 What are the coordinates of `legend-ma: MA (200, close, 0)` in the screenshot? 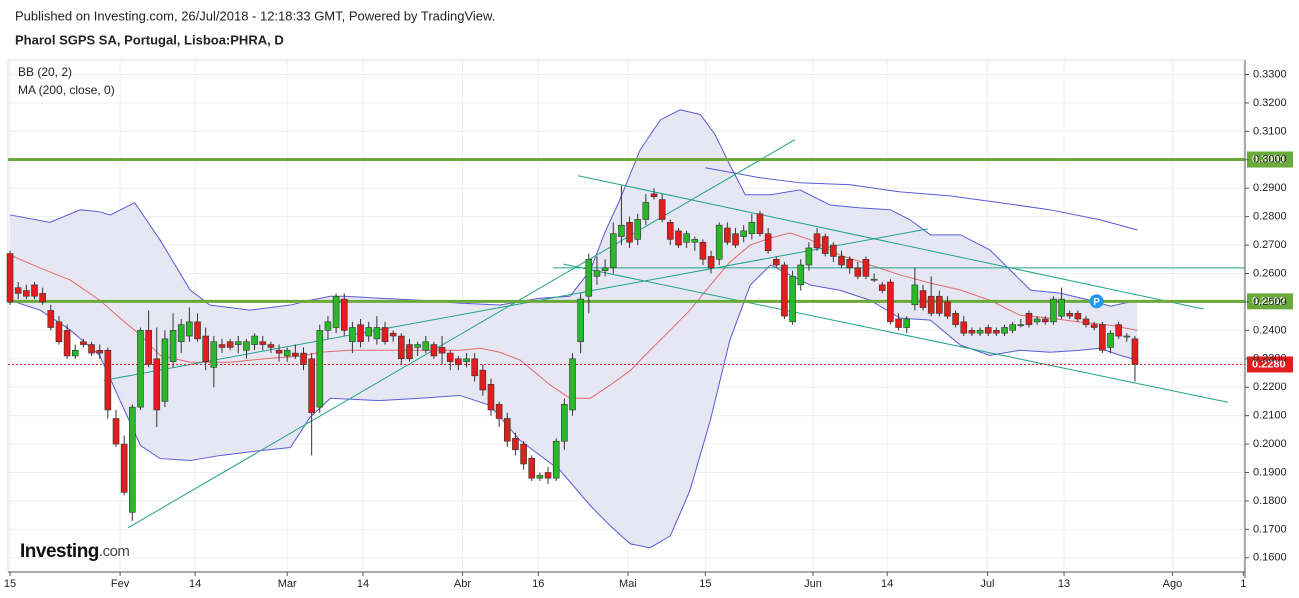 It's located at (66, 90).